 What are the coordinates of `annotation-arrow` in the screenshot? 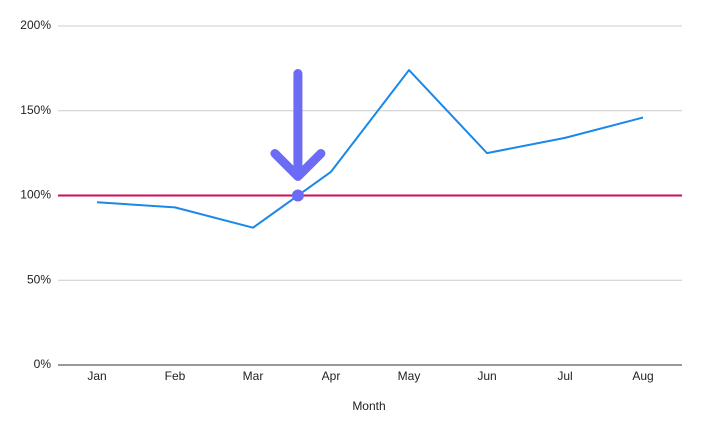 It's located at (298, 125).